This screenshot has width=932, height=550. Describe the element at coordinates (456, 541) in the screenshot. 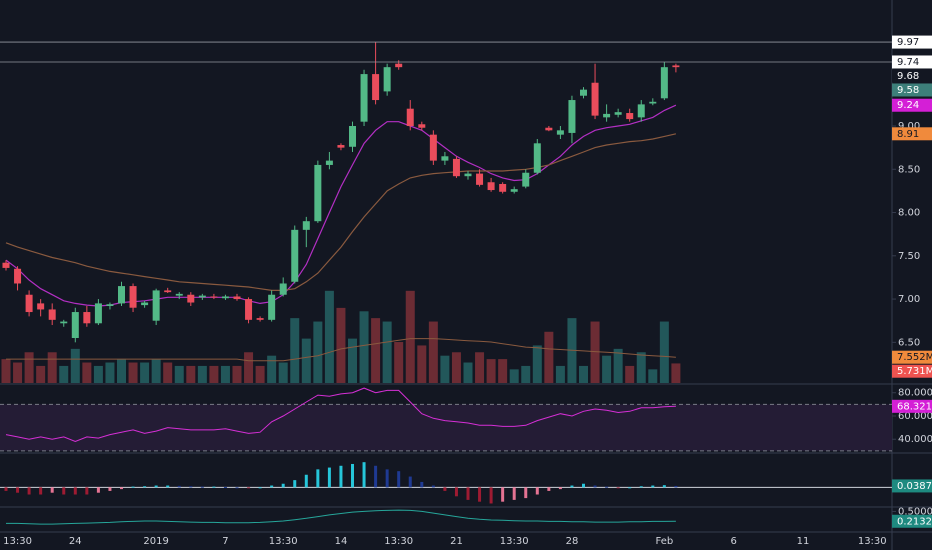

I see `time-axis-label: 21` at that location.